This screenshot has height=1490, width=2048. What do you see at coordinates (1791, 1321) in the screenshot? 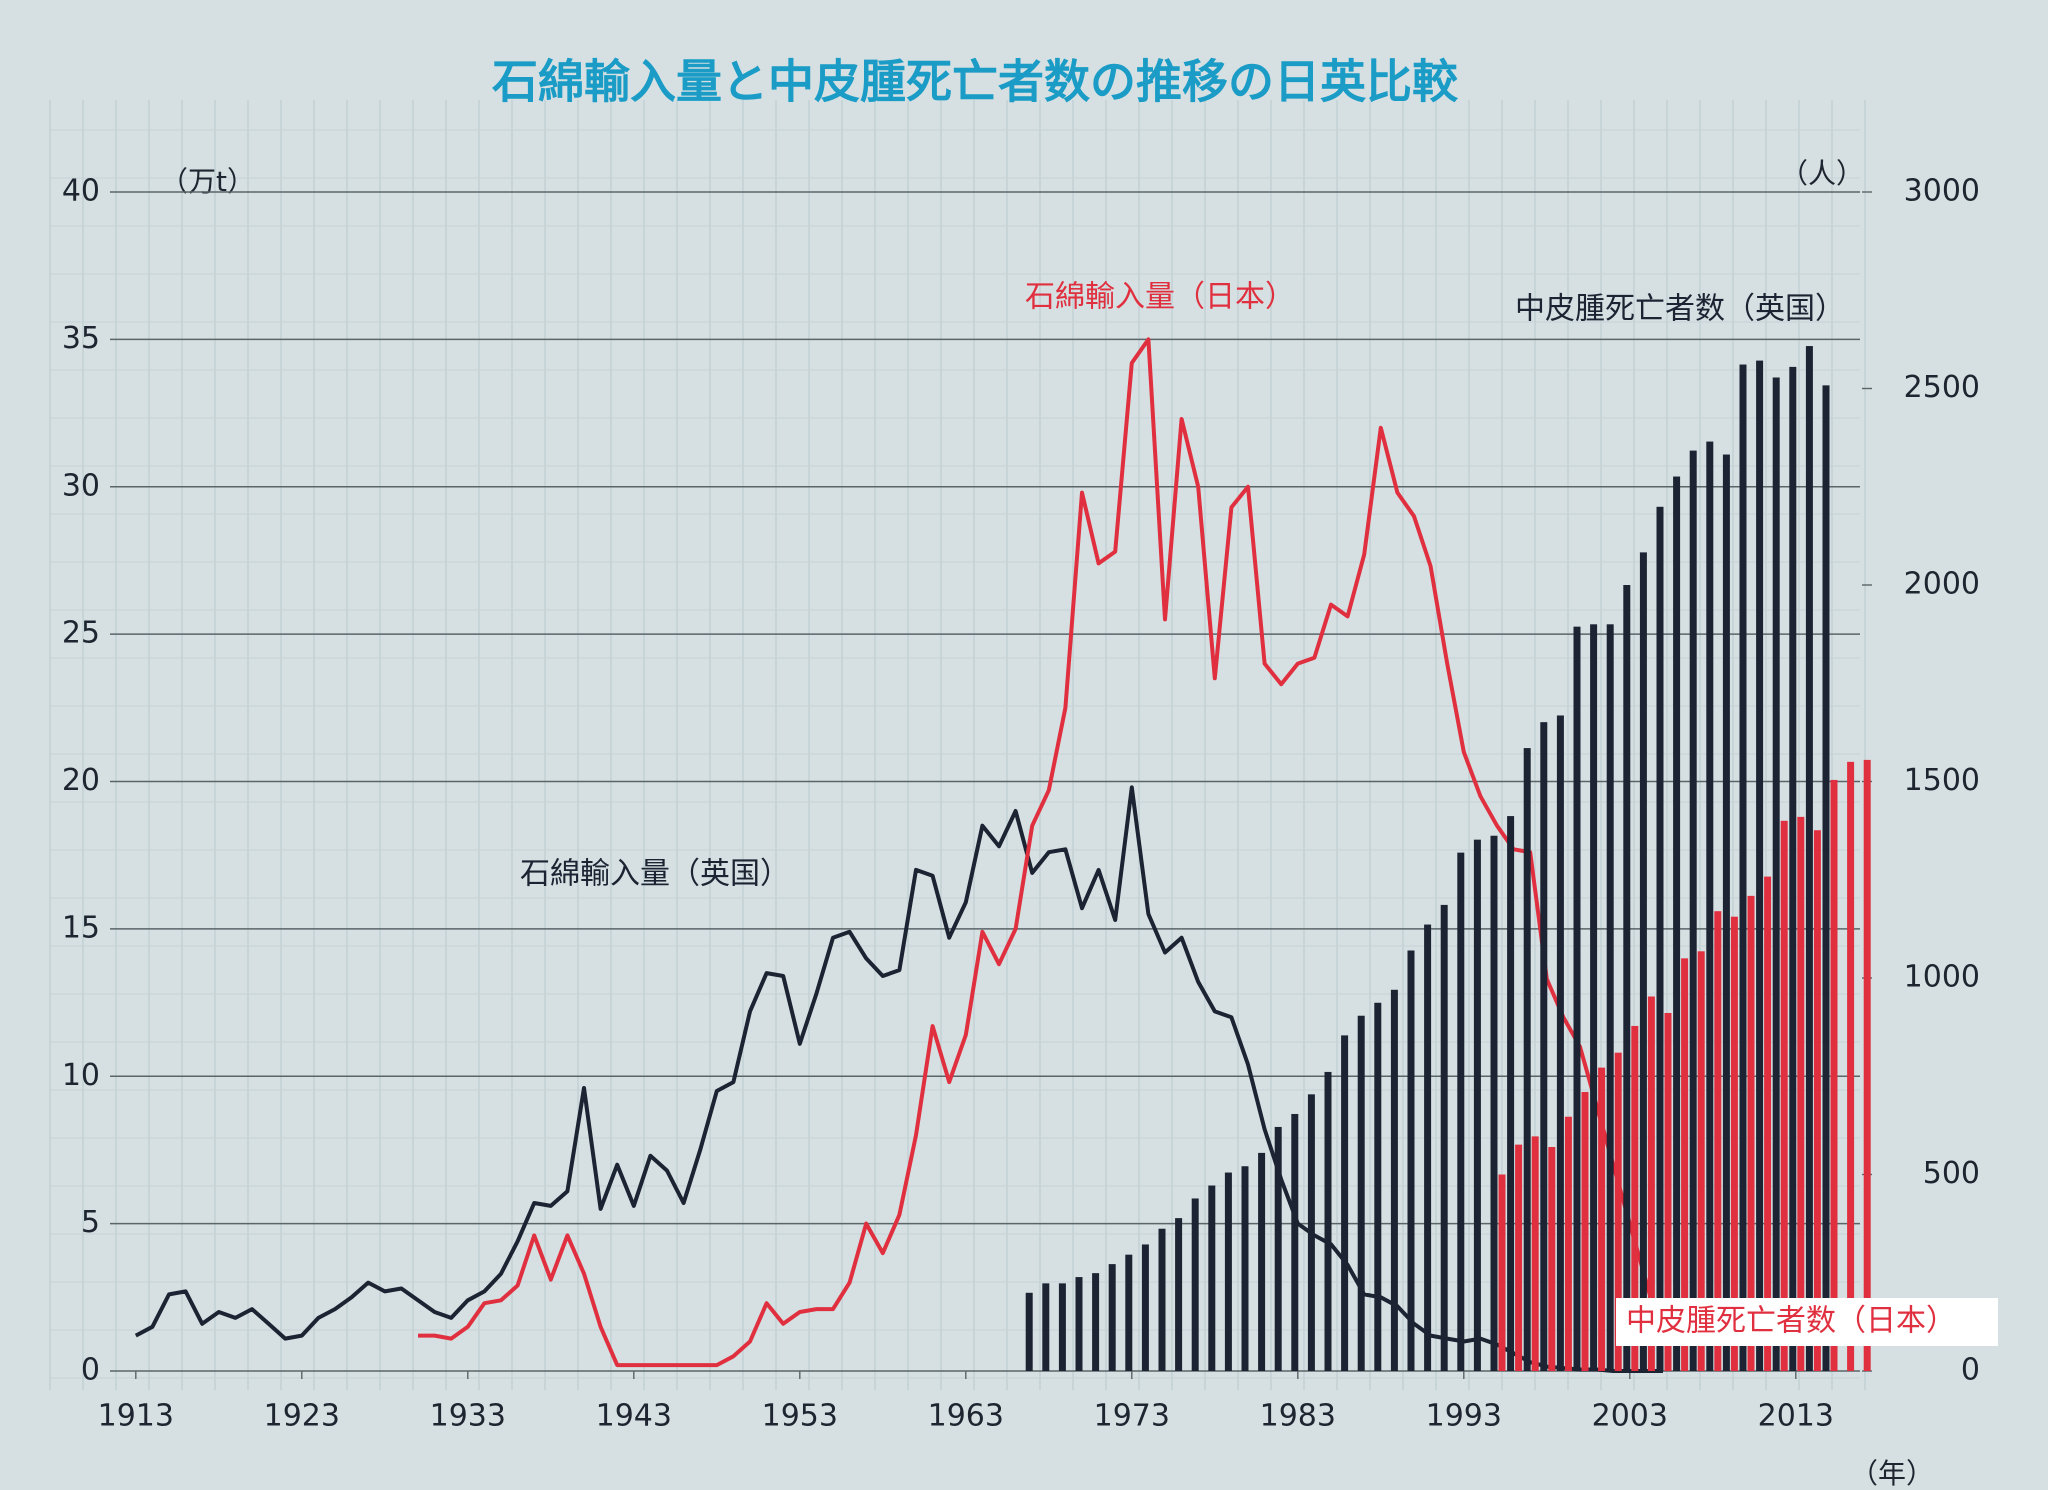
I see `series-label: 中皮腫死亡者数（日本）` at bounding box center [1791, 1321].